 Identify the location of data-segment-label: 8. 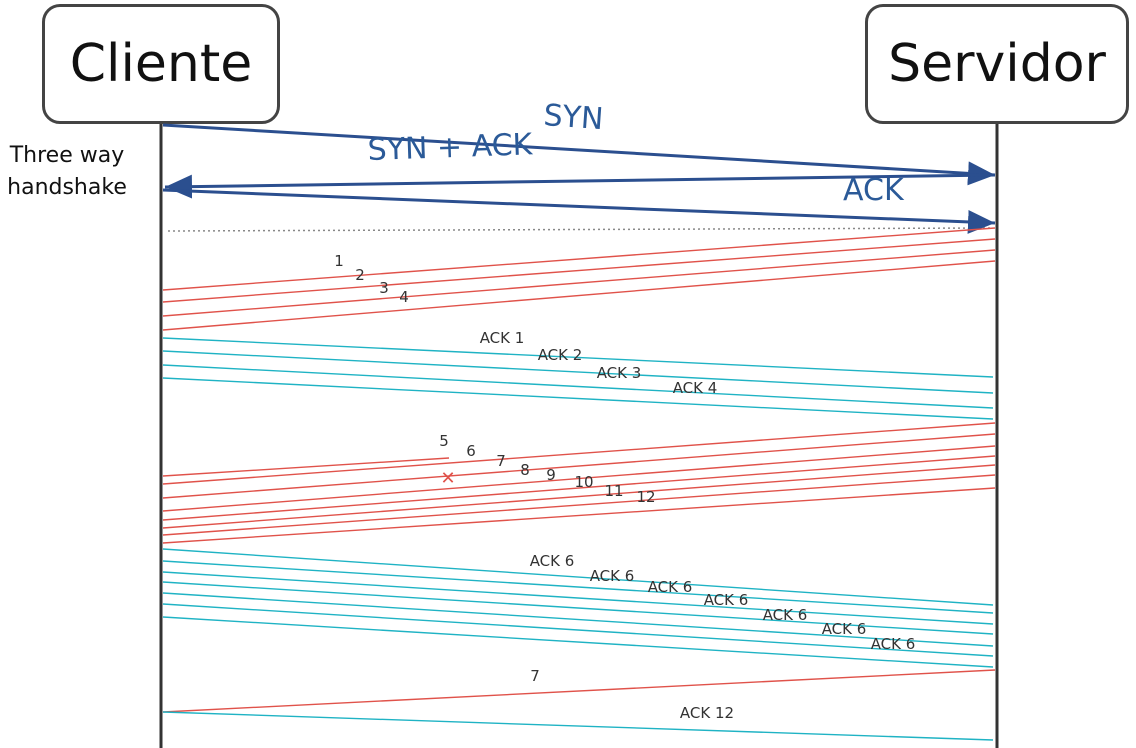
(525, 470).